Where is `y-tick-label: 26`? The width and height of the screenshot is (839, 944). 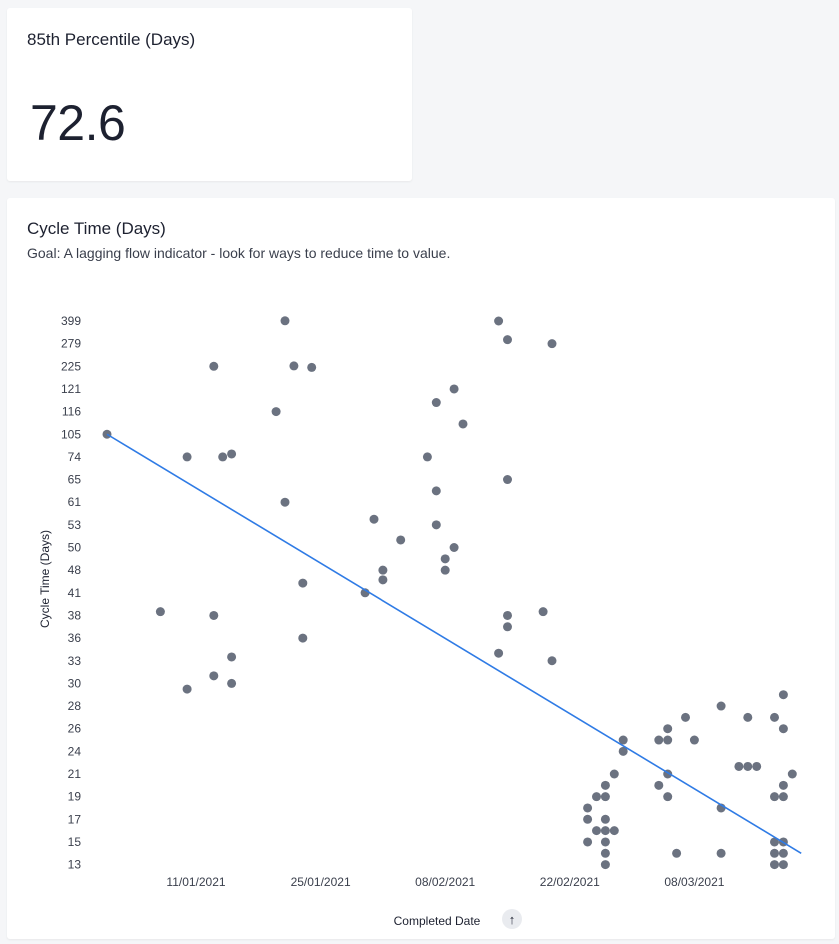
y-tick-label: 26 is located at coordinates (75, 729).